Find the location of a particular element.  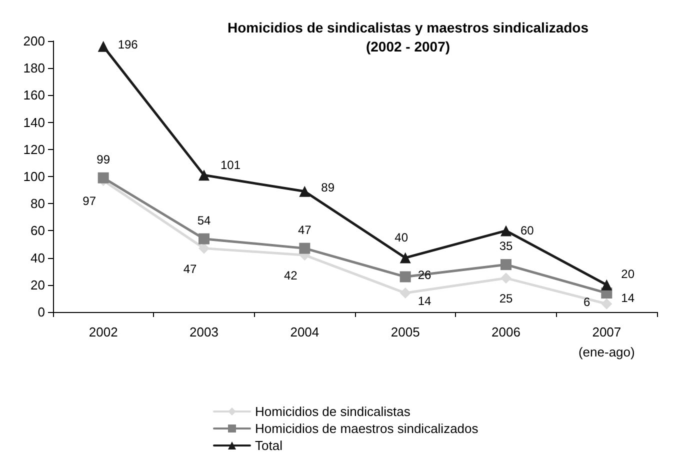

y-tick-label: 0 is located at coordinates (41, 312).